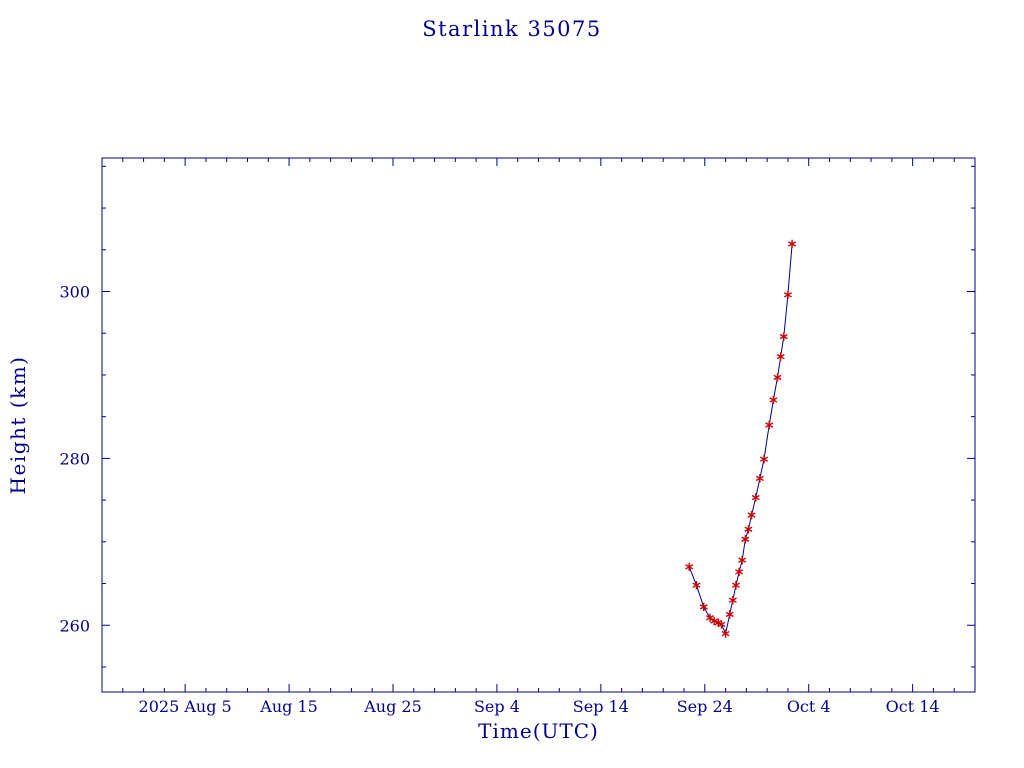  Describe the element at coordinates (74, 458) in the screenshot. I see `y-tick-label: 280` at that location.